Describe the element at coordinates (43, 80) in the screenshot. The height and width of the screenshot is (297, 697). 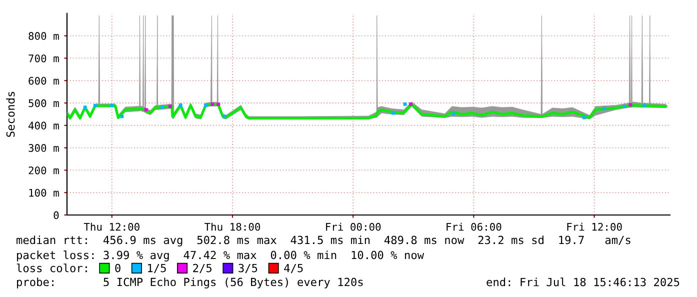
I see `y-tick-label: 600 m` at that location.